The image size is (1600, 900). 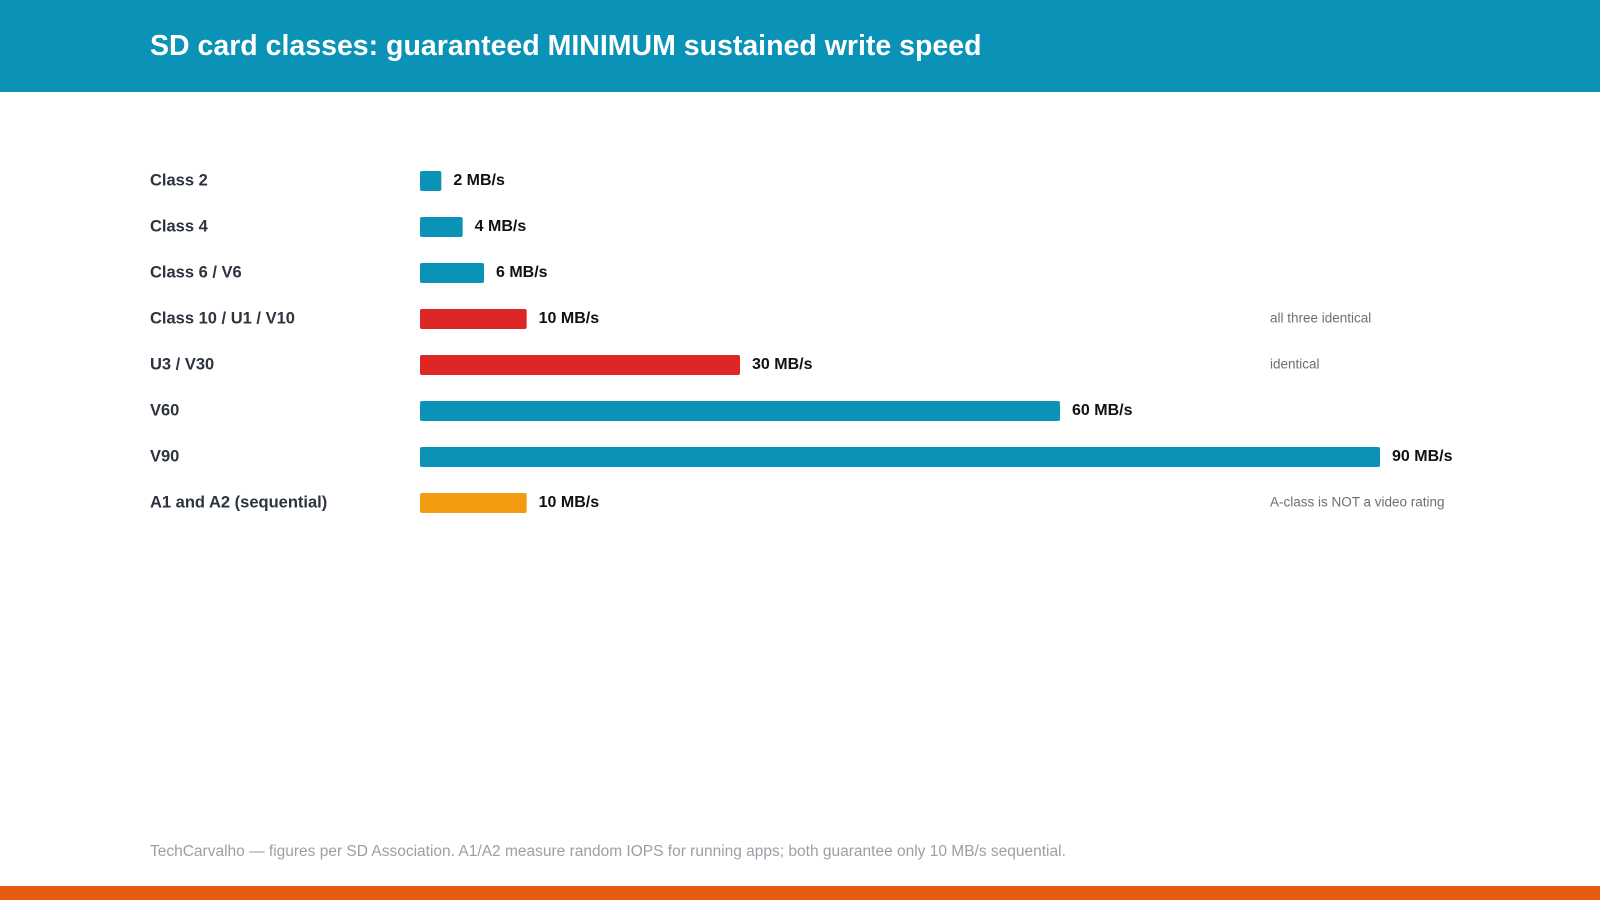 What do you see at coordinates (164, 410) in the screenshot?
I see `category-label-v60: V60` at bounding box center [164, 410].